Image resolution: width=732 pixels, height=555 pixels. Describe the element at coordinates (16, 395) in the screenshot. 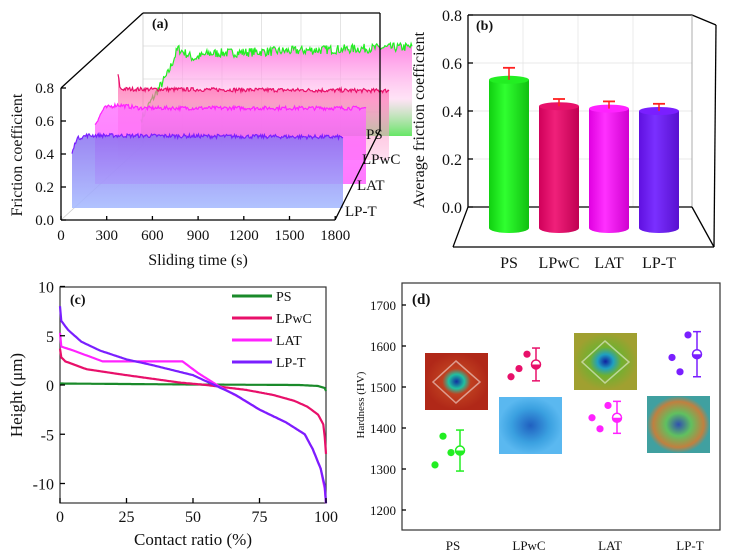

I see `y-axis-title: Height (μm)` at that location.